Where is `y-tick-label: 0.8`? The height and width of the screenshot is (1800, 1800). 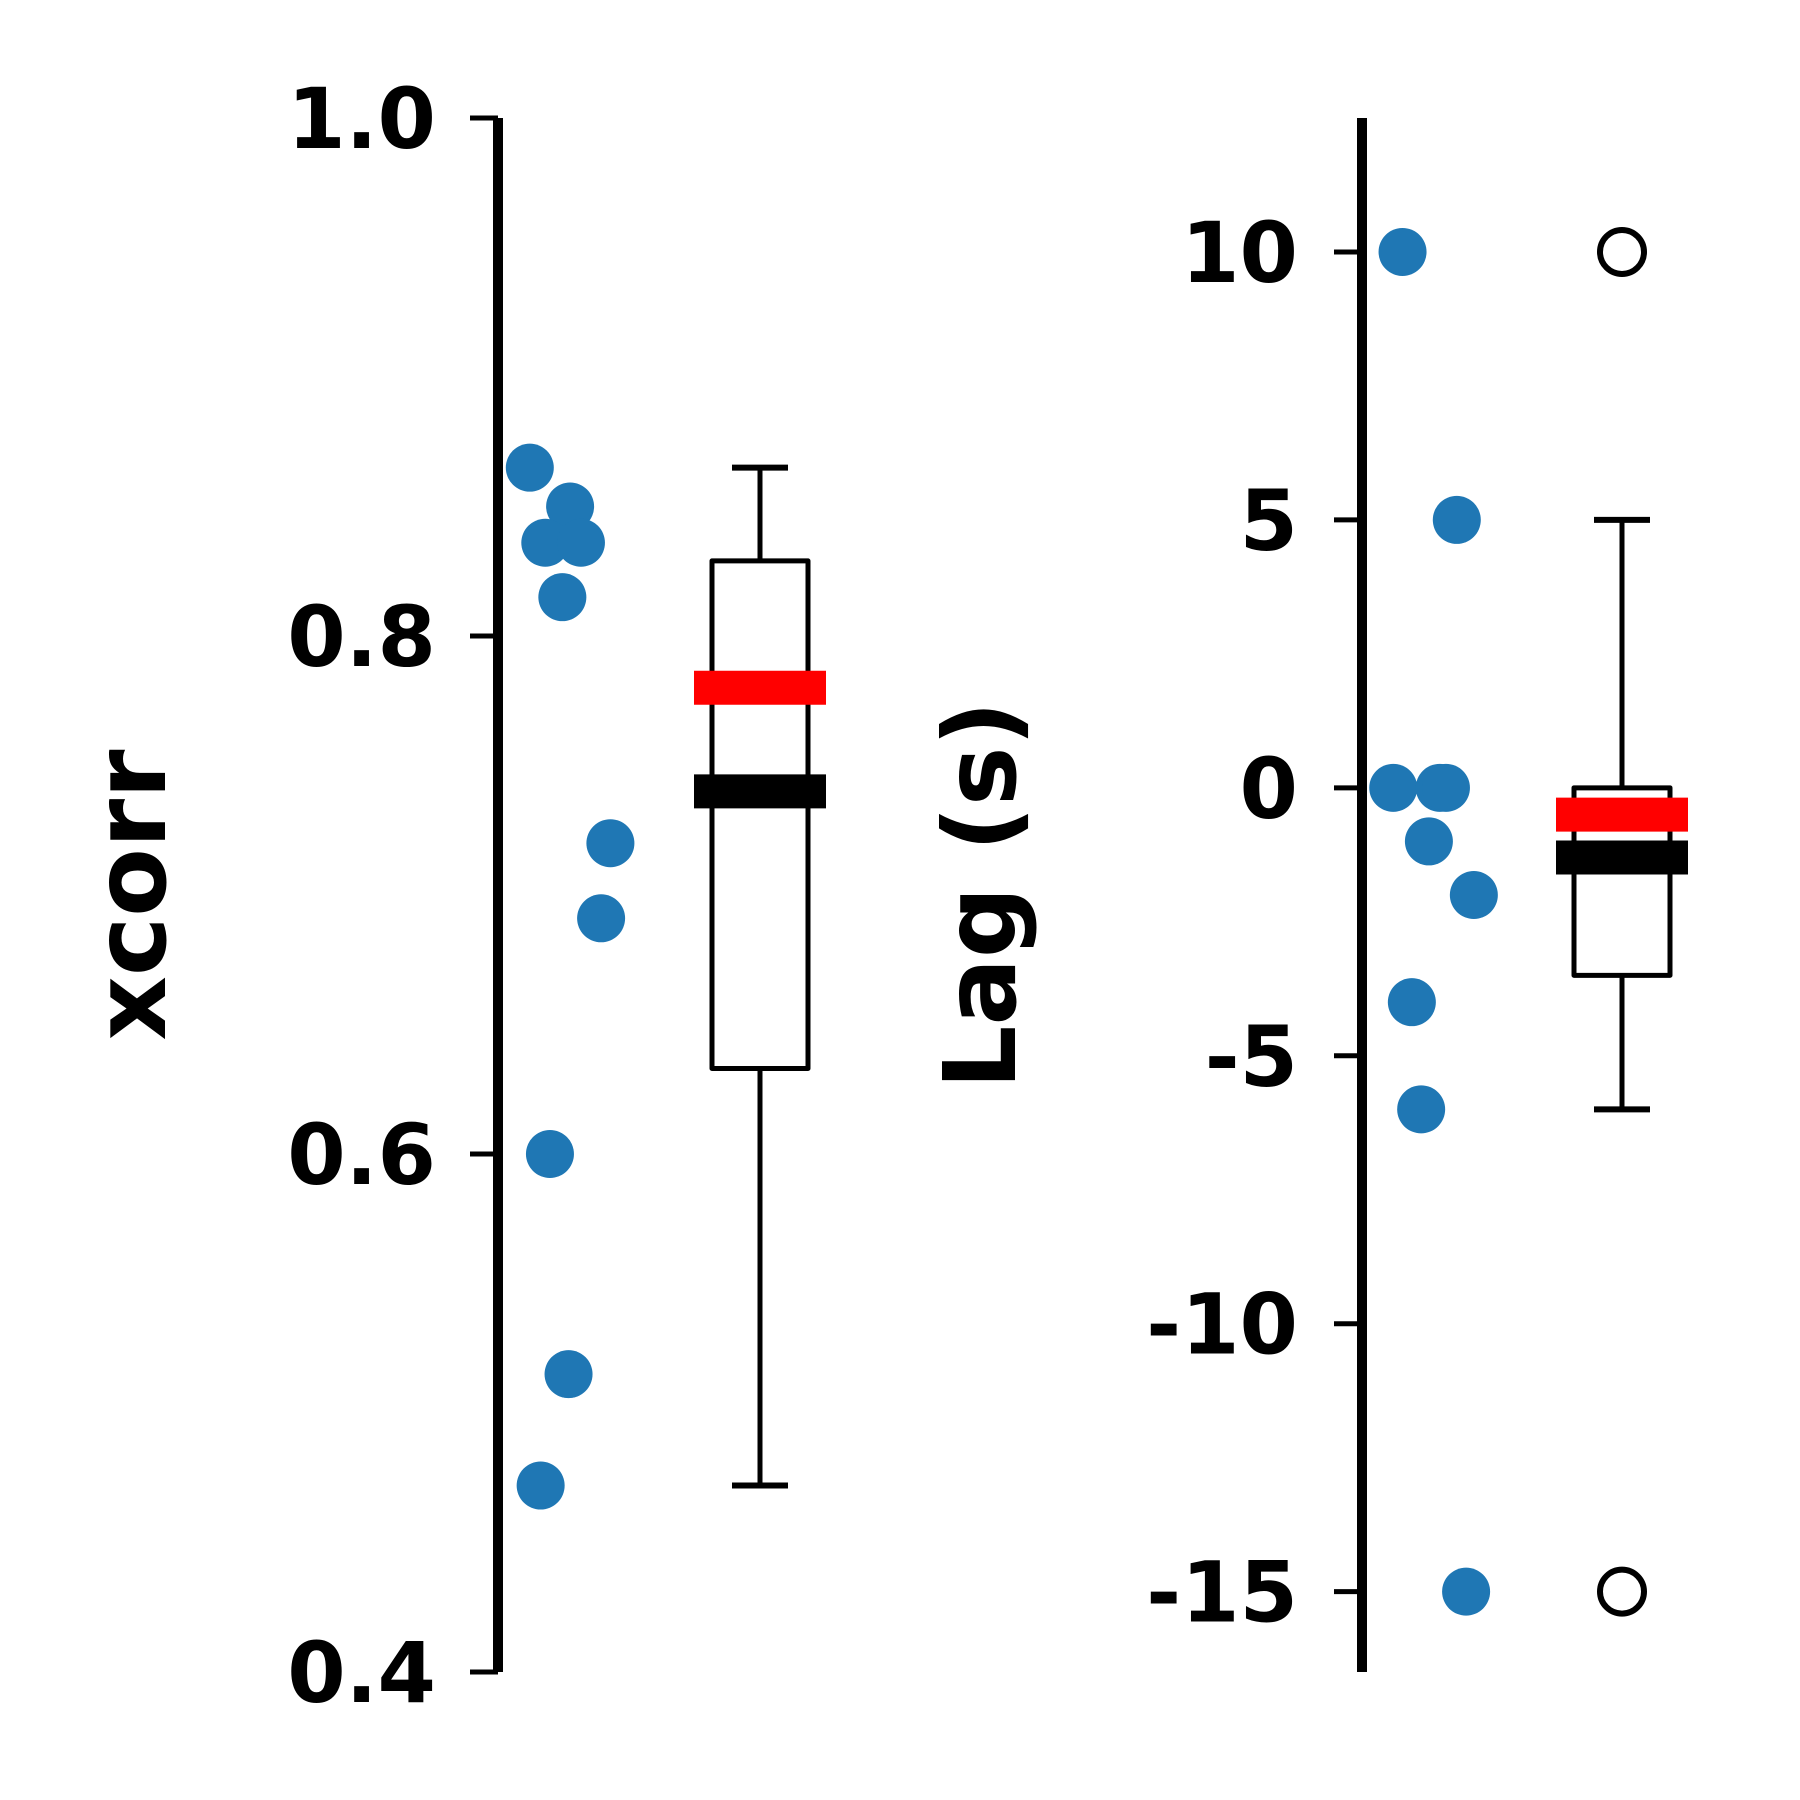 y-tick-label: 0.8 is located at coordinates (361, 637).